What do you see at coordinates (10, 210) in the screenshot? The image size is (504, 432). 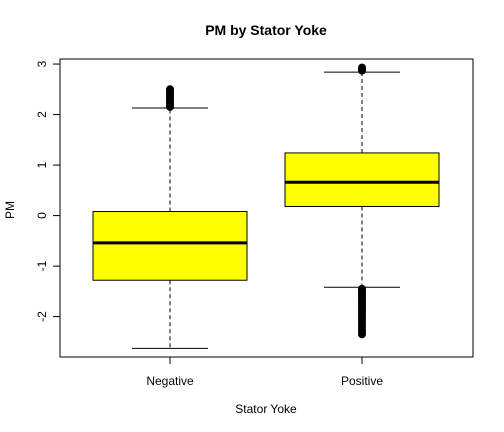 I see `y-axis-label: PM` at bounding box center [10, 210].